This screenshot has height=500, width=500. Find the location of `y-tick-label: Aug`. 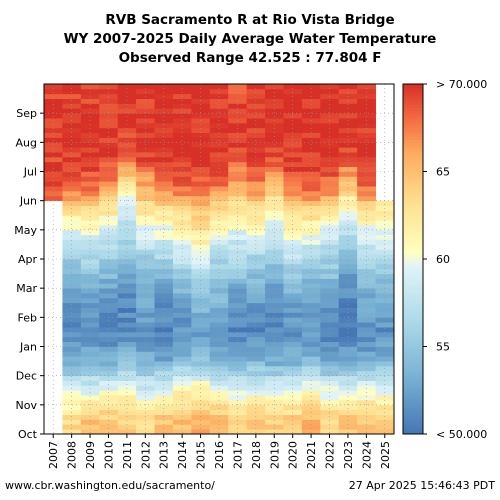

y-tick-label: Aug is located at coordinates (26, 142).